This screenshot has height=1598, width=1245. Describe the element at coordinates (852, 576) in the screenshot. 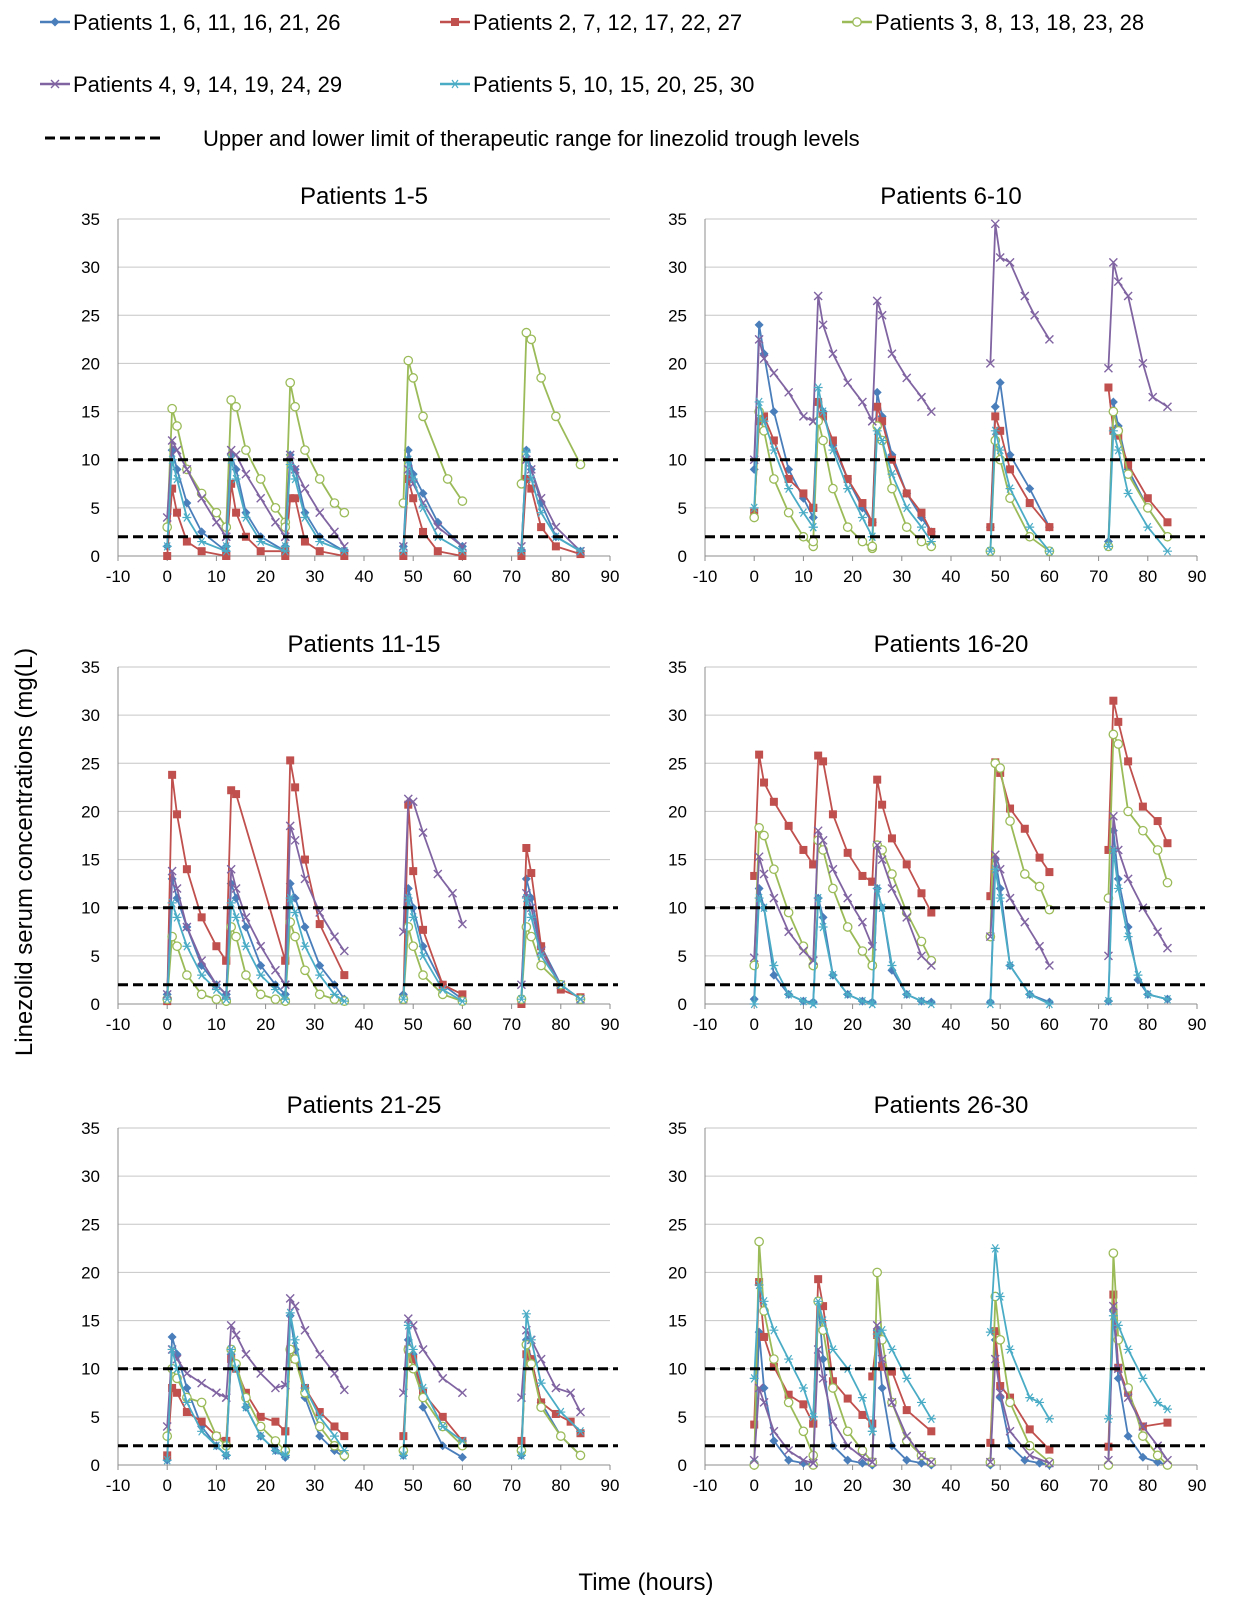

I see `x-tick-label: 20` at that location.